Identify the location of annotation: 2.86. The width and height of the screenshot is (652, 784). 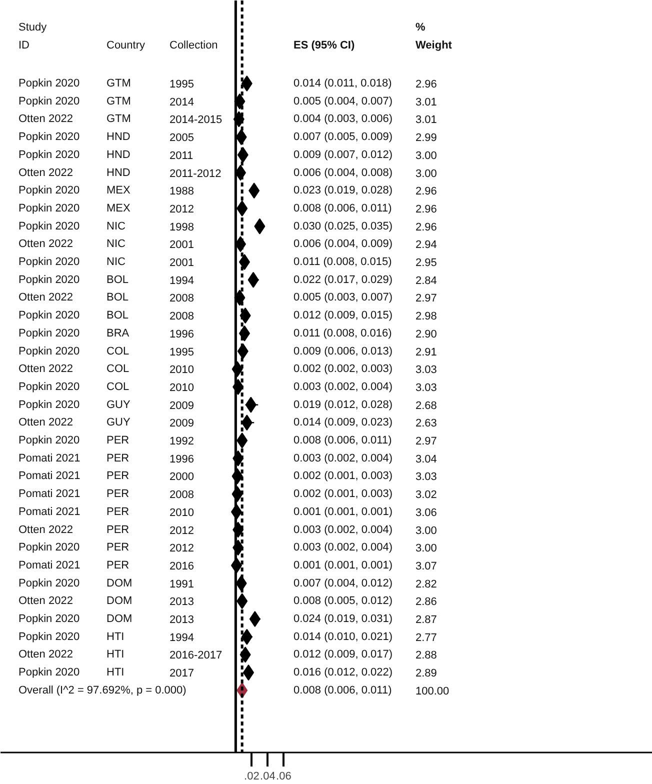
(426, 602).